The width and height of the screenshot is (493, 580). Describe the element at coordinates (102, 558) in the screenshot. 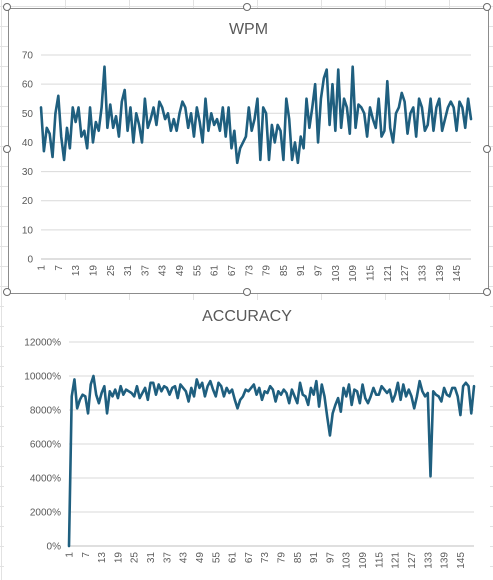

I see `acc-x-tick-label: 13` at that location.